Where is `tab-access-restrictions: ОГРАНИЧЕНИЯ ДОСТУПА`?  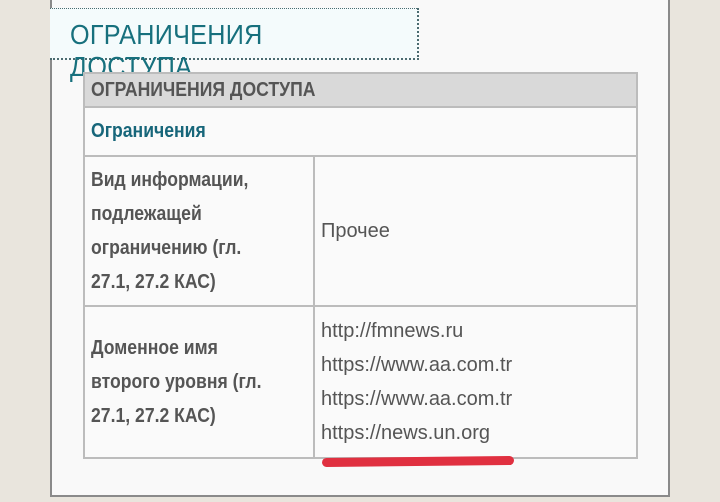
tab-access-restrictions: ОГРАНИЧЕНИЯ ДОСТУПА is located at coordinates (234, 45).